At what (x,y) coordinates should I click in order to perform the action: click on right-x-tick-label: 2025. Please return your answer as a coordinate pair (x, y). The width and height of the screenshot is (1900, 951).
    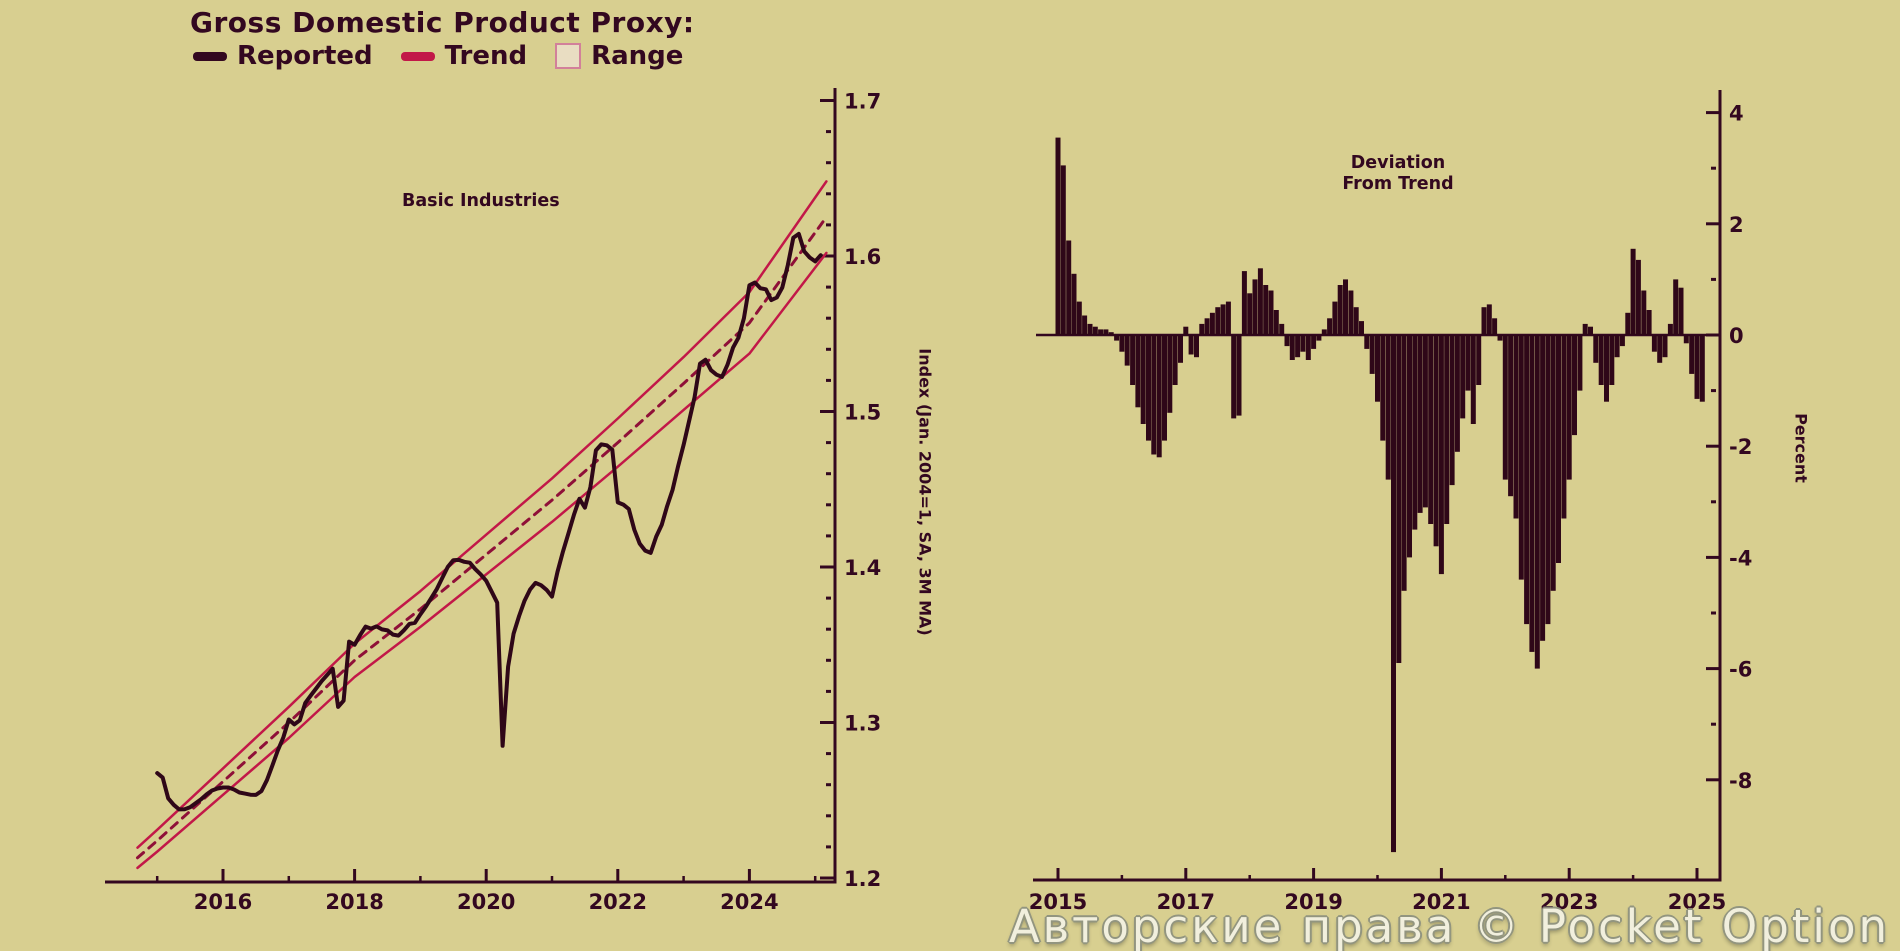
    Looking at the image, I should click on (1697, 902).